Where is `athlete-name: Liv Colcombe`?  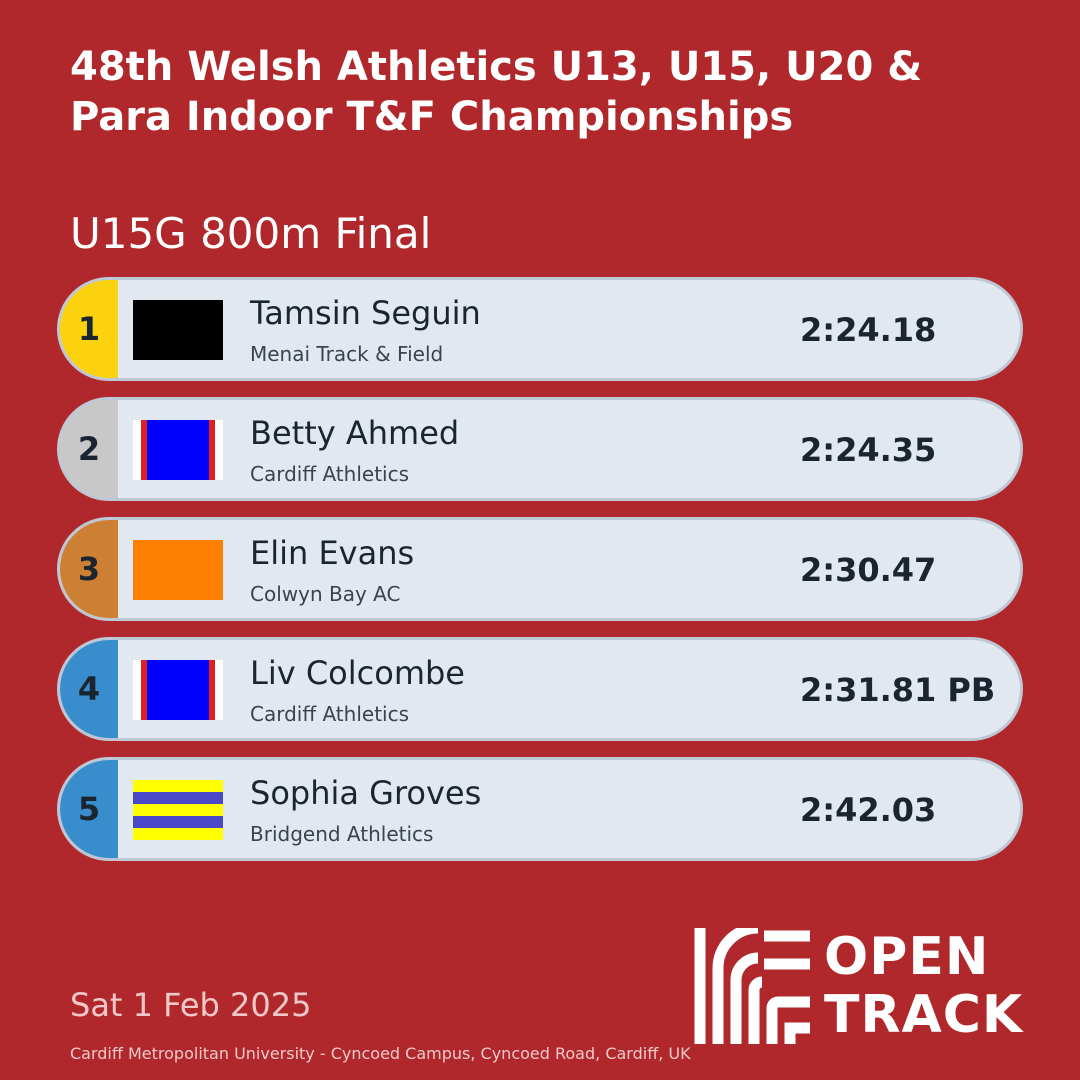
athlete-name: Liv Colcombe is located at coordinates (357, 673).